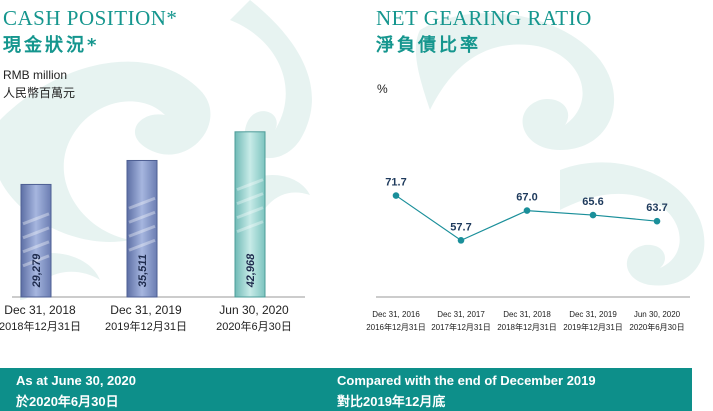 Image resolution: width=713 pixels, height=411 pixels. Describe the element at coordinates (90, 18) in the screenshot. I see `cash-position-title: CASH POSITION*` at that location.